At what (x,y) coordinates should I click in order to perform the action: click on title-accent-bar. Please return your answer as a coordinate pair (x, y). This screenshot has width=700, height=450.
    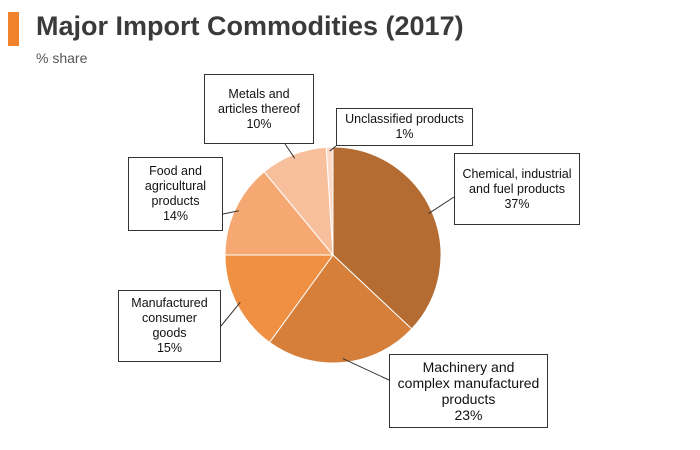
    Looking at the image, I should click on (13, 29).